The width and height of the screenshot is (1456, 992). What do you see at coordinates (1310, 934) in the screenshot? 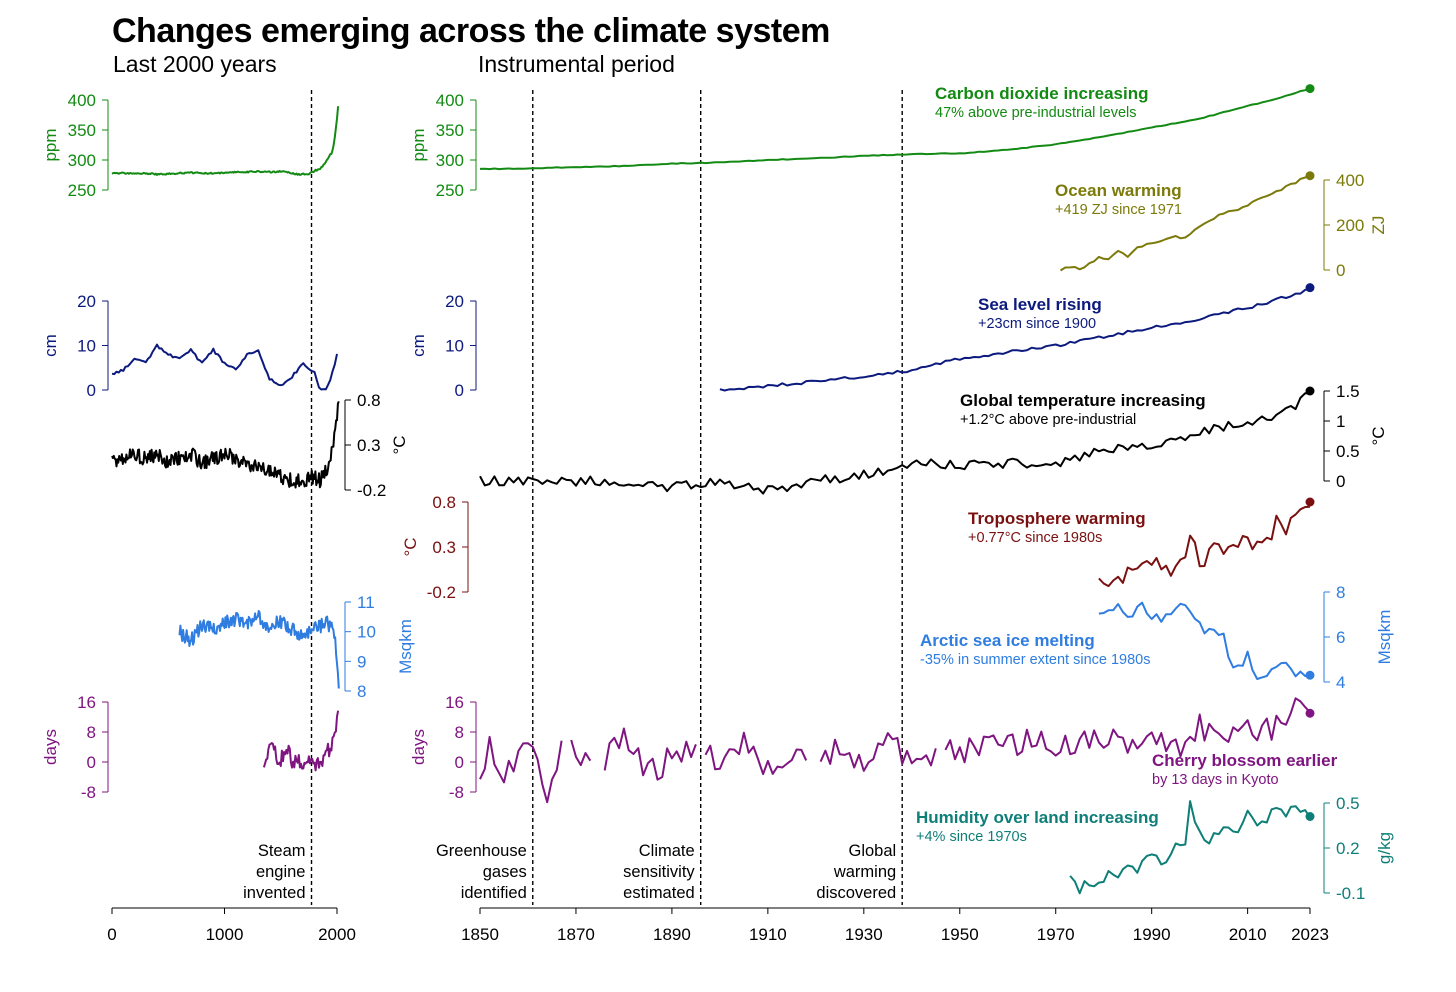
I see `right-x-tick-label: 2023` at bounding box center [1310, 934].